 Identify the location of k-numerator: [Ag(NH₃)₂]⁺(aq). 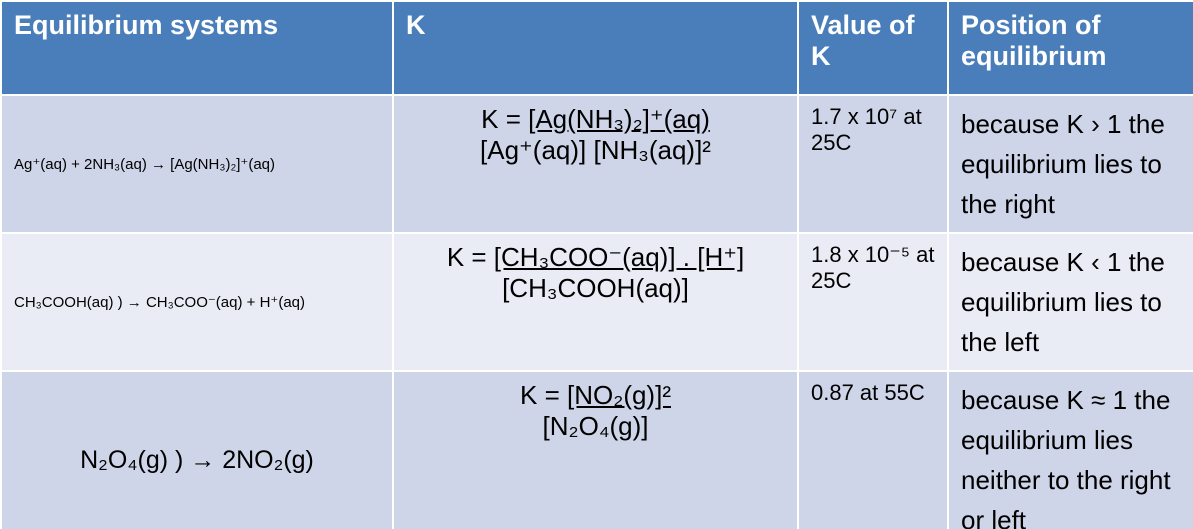
(619, 119).